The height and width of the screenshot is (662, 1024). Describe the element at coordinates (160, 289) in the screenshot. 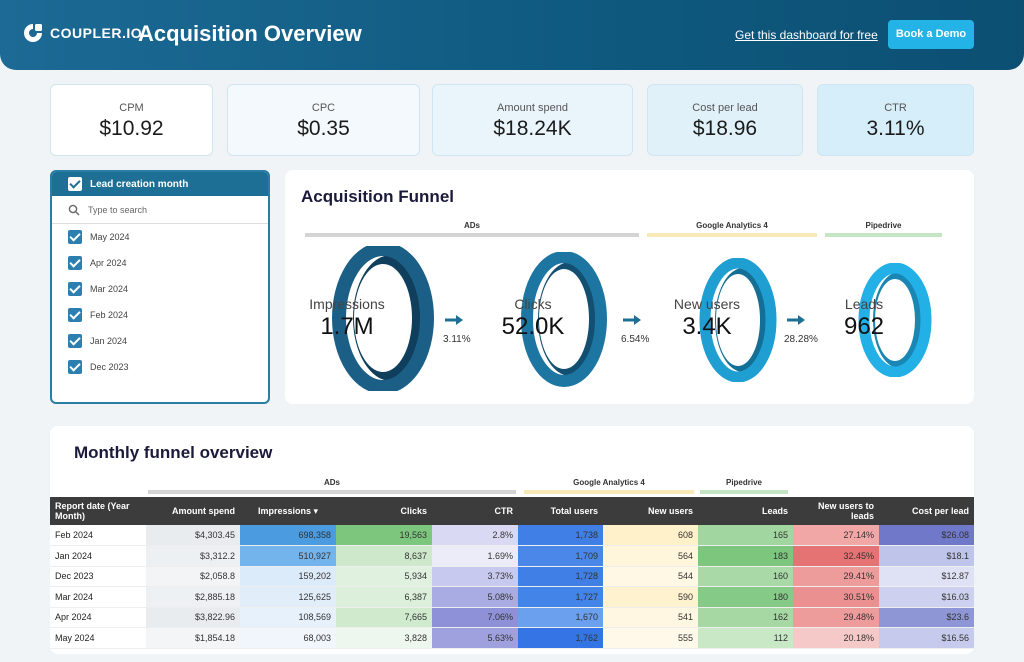

I see `filter-option: Mar 2024` at that location.